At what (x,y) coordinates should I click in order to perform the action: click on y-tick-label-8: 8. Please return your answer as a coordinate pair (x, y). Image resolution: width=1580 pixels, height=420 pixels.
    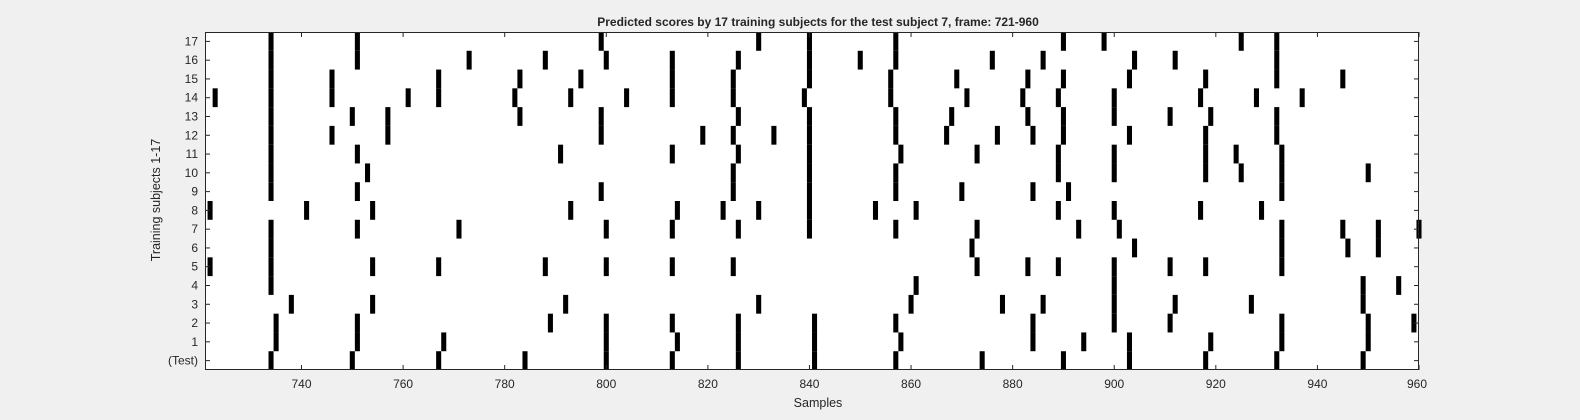
    Looking at the image, I should click on (194, 210).